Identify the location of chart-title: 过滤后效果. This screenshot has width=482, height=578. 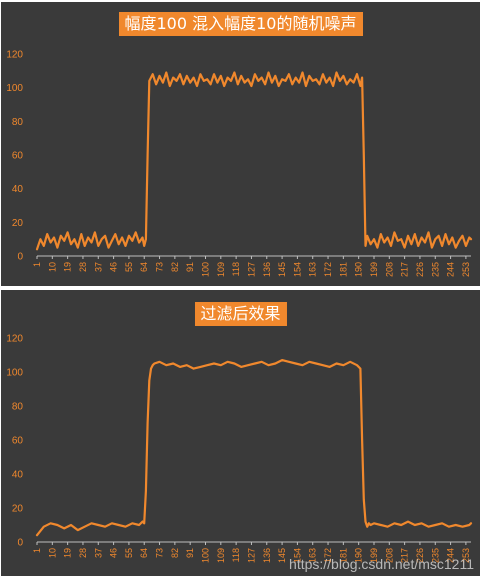
(240, 314).